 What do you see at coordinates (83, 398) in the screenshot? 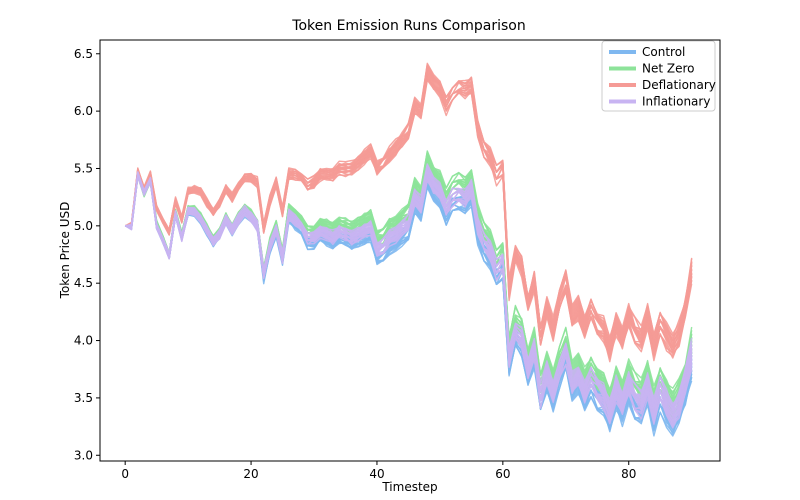
I see `y-tick-label: 3.5` at bounding box center [83, 398].